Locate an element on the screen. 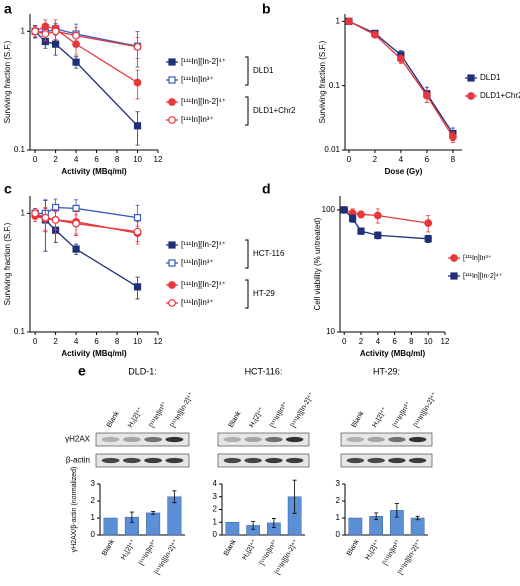 This screenshot has height=586, width=520. y-axis-label: Cell viability (% untreated) is located at coordinates (317, 263).